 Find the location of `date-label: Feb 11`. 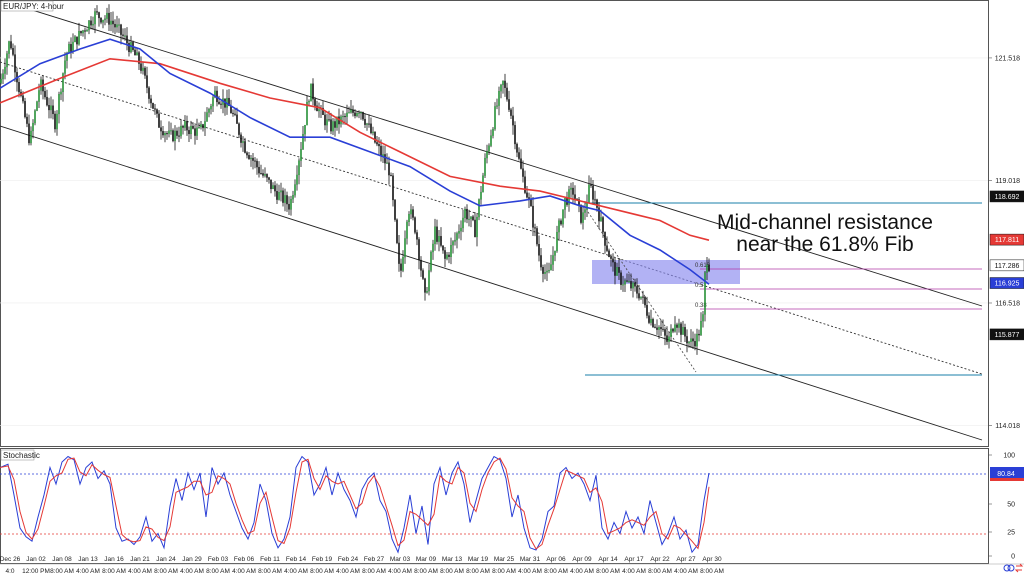

date-label: Feb 11 is located at coordinates (270, 559).